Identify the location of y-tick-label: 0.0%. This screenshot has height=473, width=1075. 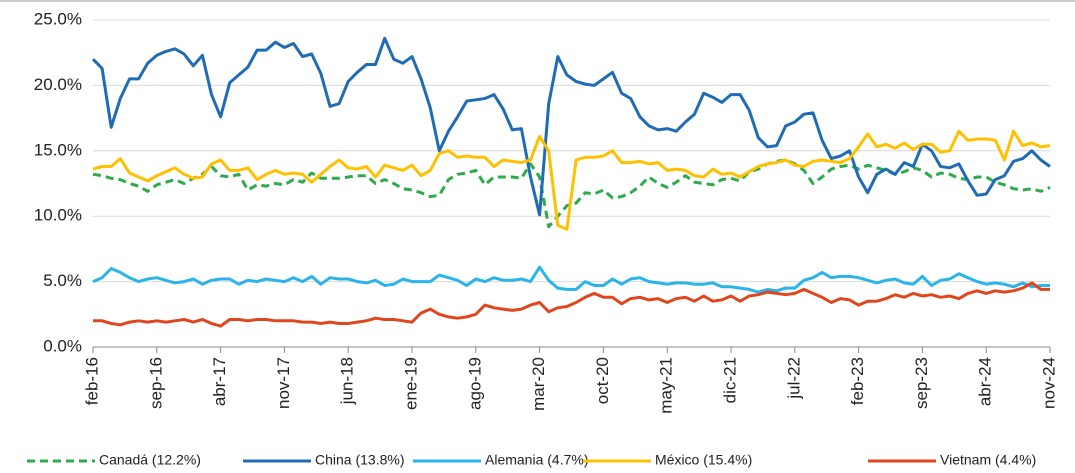
(62, 345).